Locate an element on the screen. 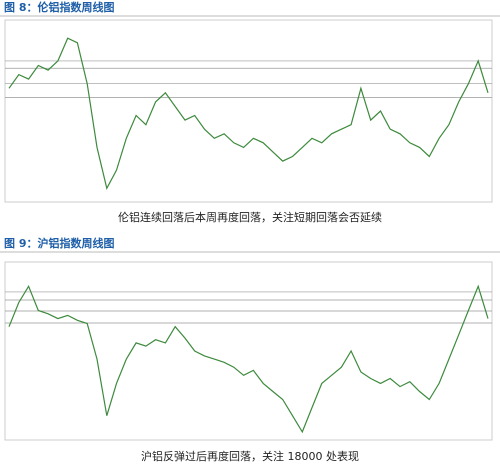 The width and height of the screenshot is (500, 468). figure-title: 图 8：伦铝指数周线图 is located at coordinates (59, 7).